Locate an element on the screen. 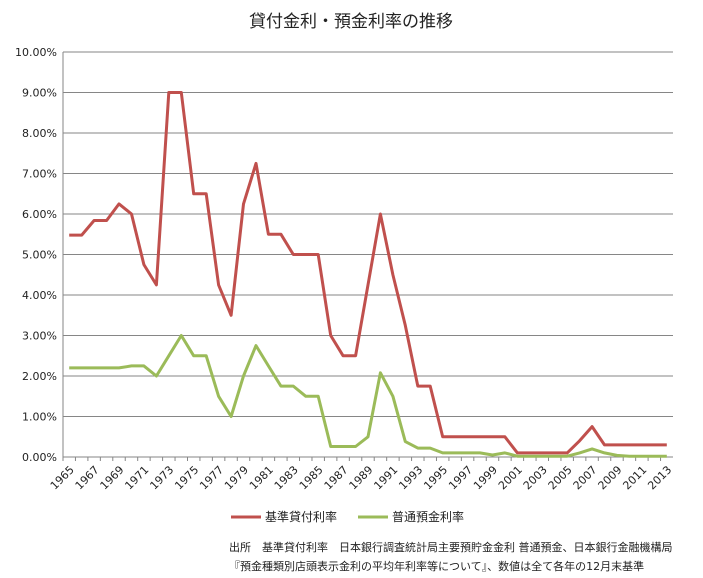 The image size is (703, 578). y-tick-label: 7.00% is located at coordinates (39, 174).